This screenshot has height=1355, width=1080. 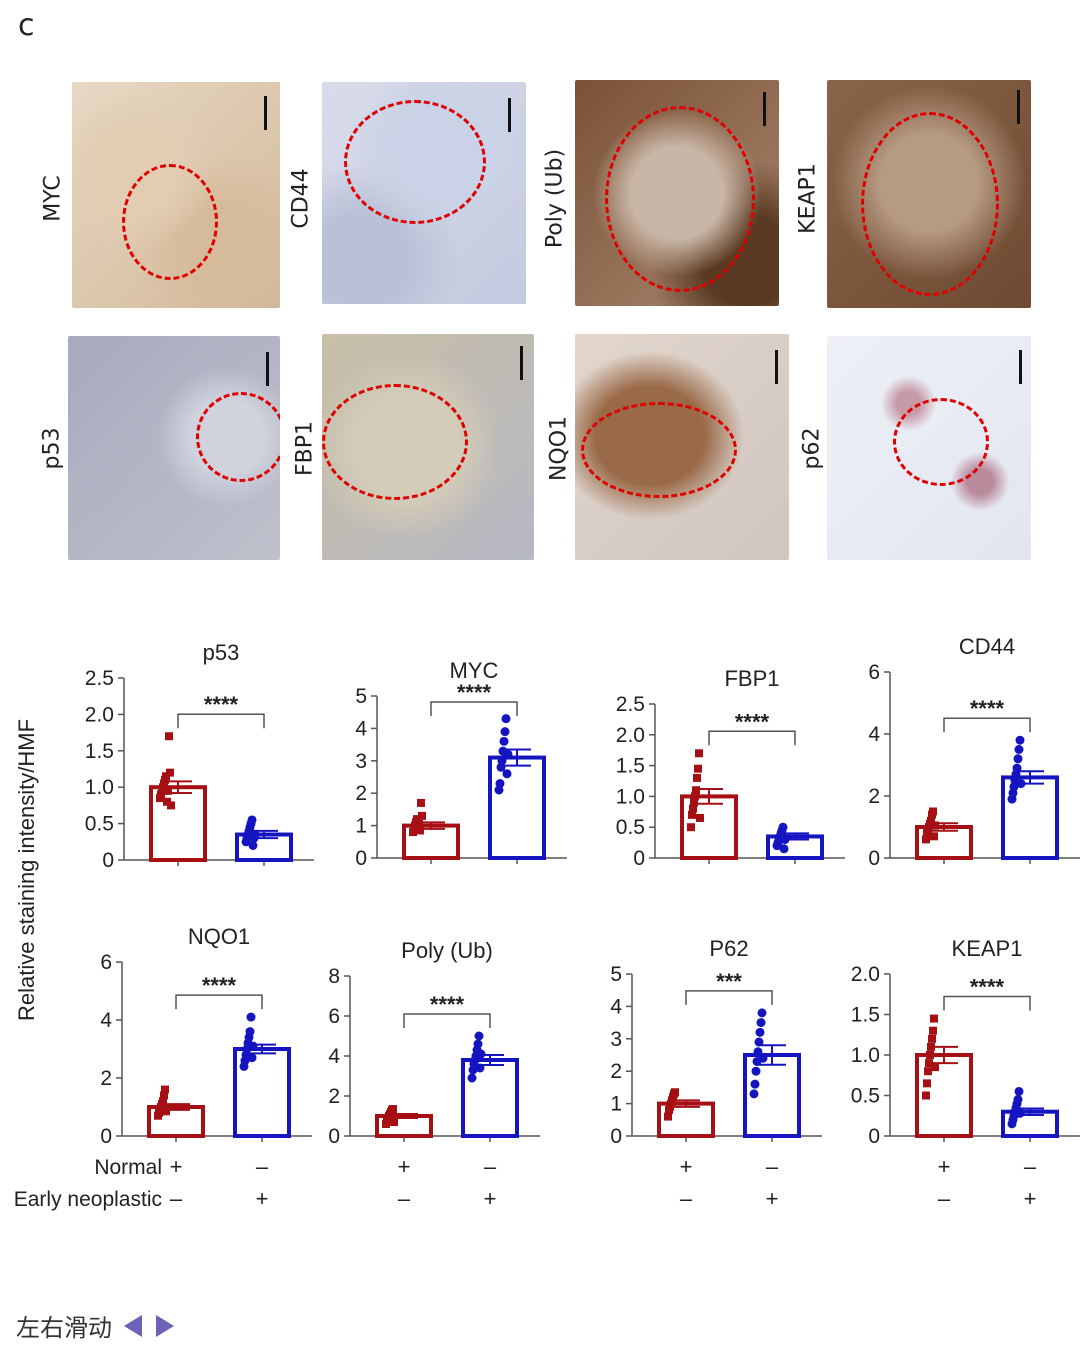 I want to click on y-tick-label: 3, so click(x=361, y=761).